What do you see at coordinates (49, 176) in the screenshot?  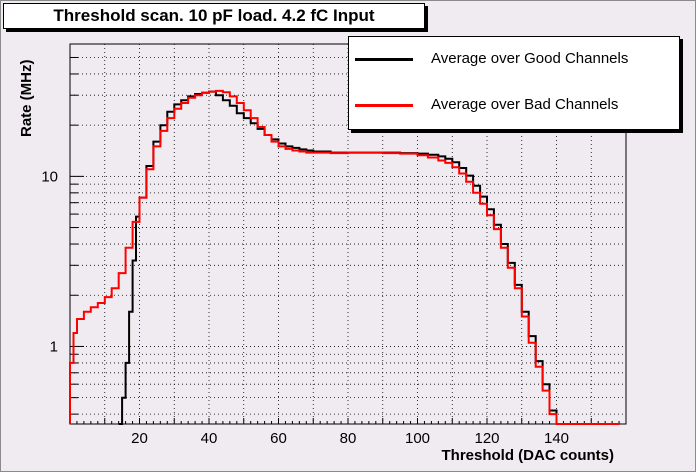 I see `y-tick-label: 10` at bounding box center [49, 176].